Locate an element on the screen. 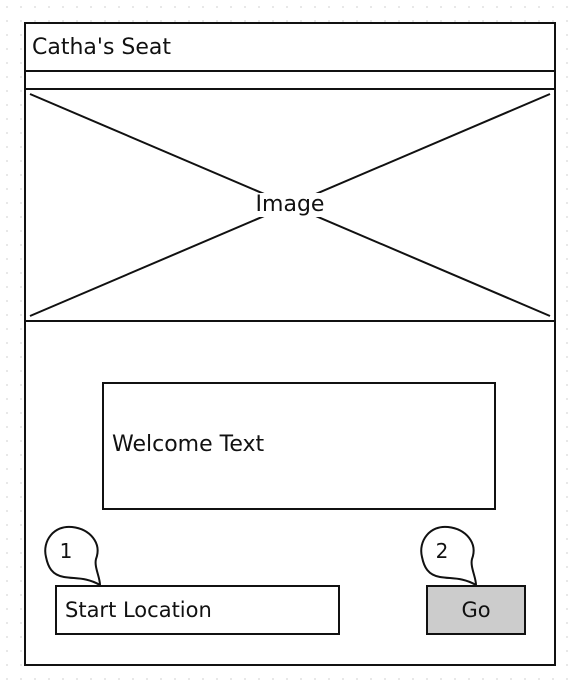 Image resolution: width=575 pixels, height=692 pixels. image-label: Image is located at coordinates (290, 204).